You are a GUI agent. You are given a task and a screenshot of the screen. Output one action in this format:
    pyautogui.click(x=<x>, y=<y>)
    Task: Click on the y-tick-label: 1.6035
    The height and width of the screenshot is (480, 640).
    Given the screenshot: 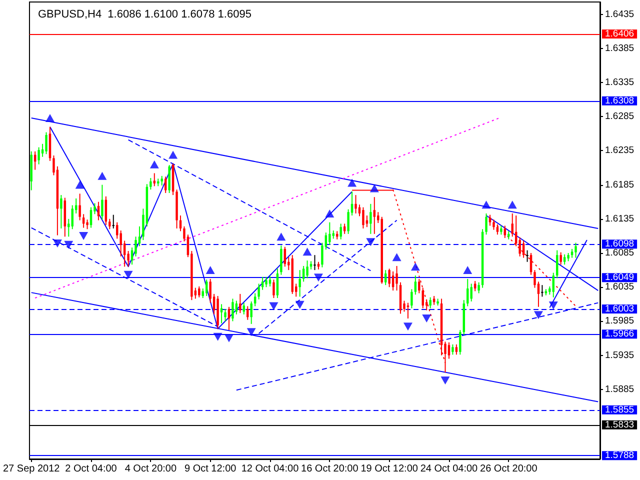 What is the action you would take?
    pyautogui.click(x=619, y=287)
    